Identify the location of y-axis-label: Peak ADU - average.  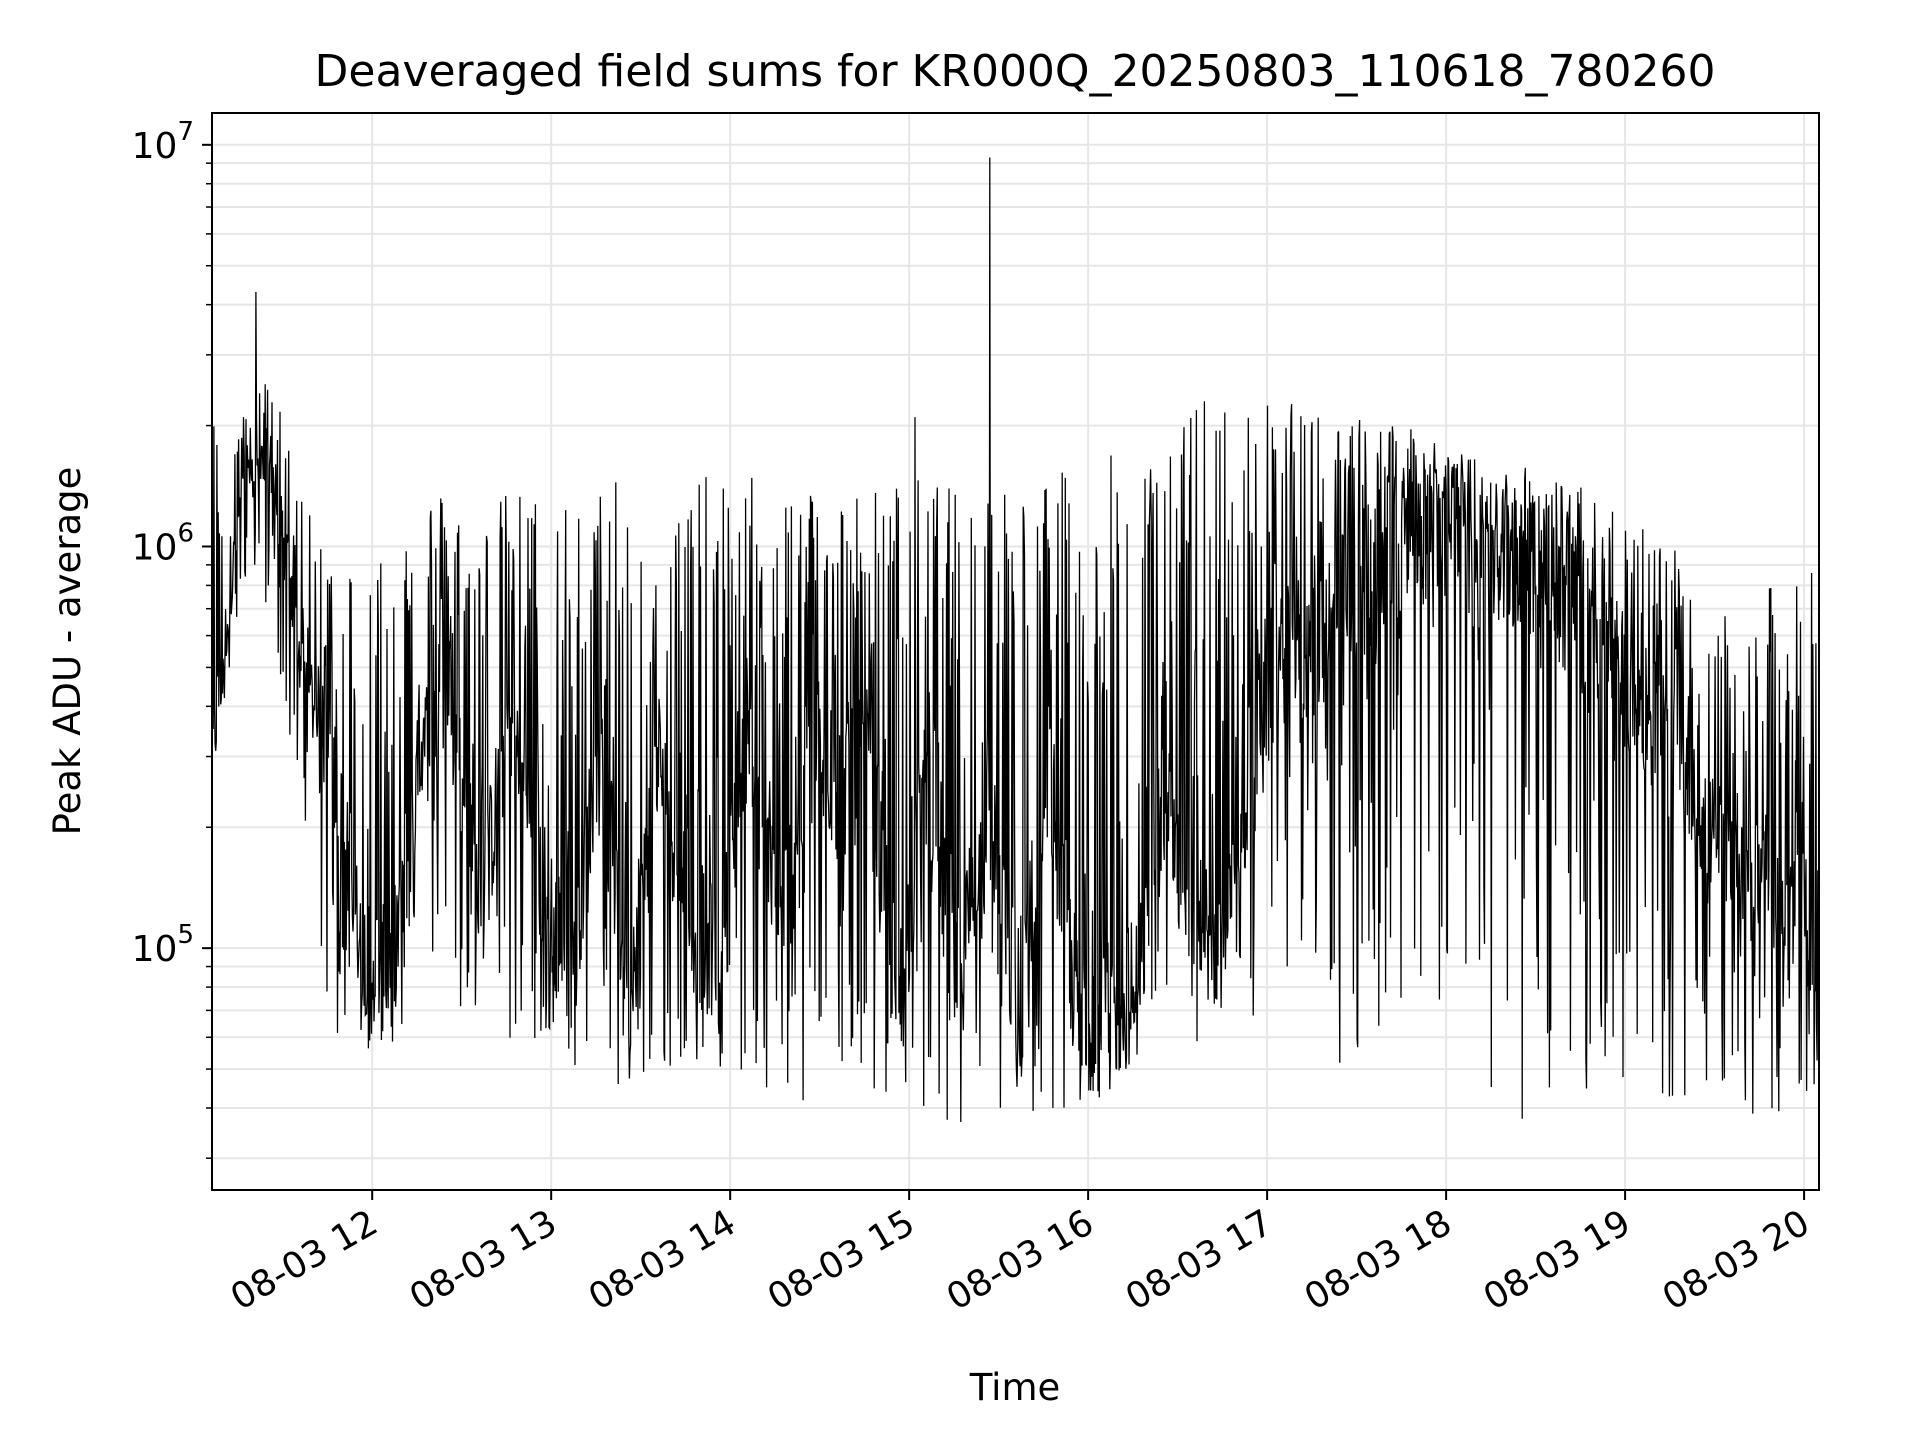
(67, 651).